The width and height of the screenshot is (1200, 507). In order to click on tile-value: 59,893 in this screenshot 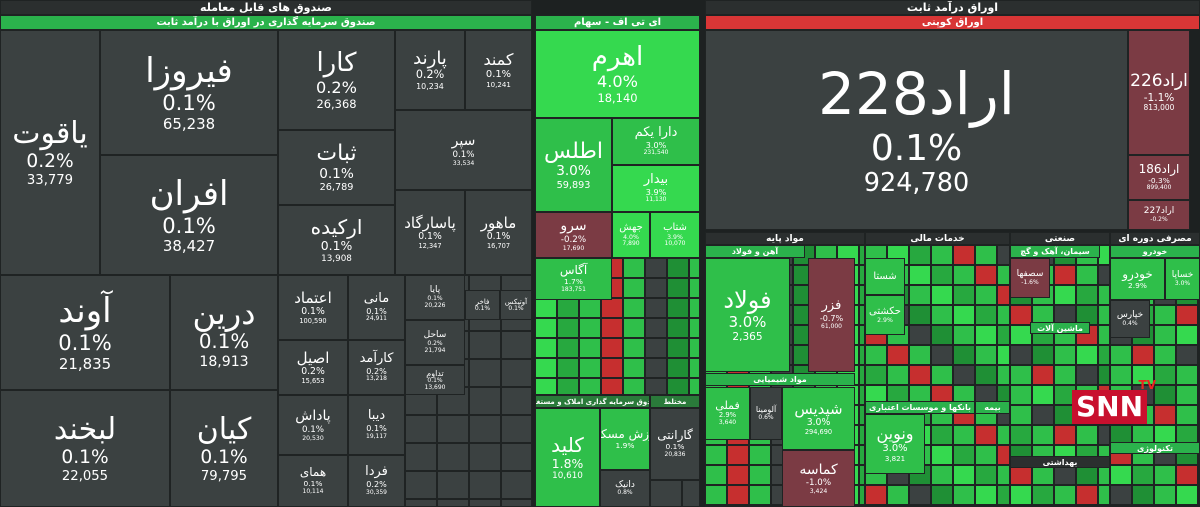, I will do `click(573, 185)`.